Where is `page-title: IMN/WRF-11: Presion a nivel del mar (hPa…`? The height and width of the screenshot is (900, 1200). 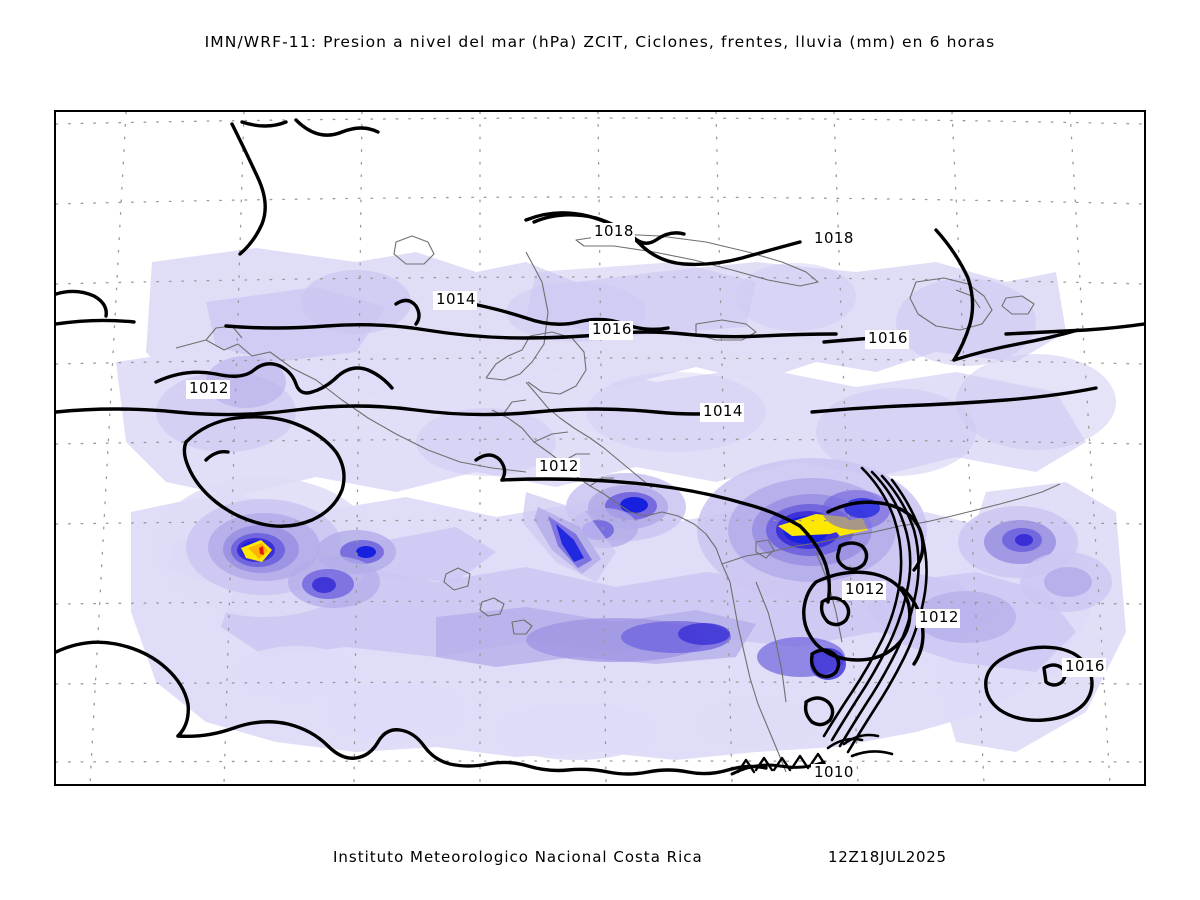
page-title: IMN/WRF-11: Presion a nivel del mar (hPa… is located at coordinates (600, 42).